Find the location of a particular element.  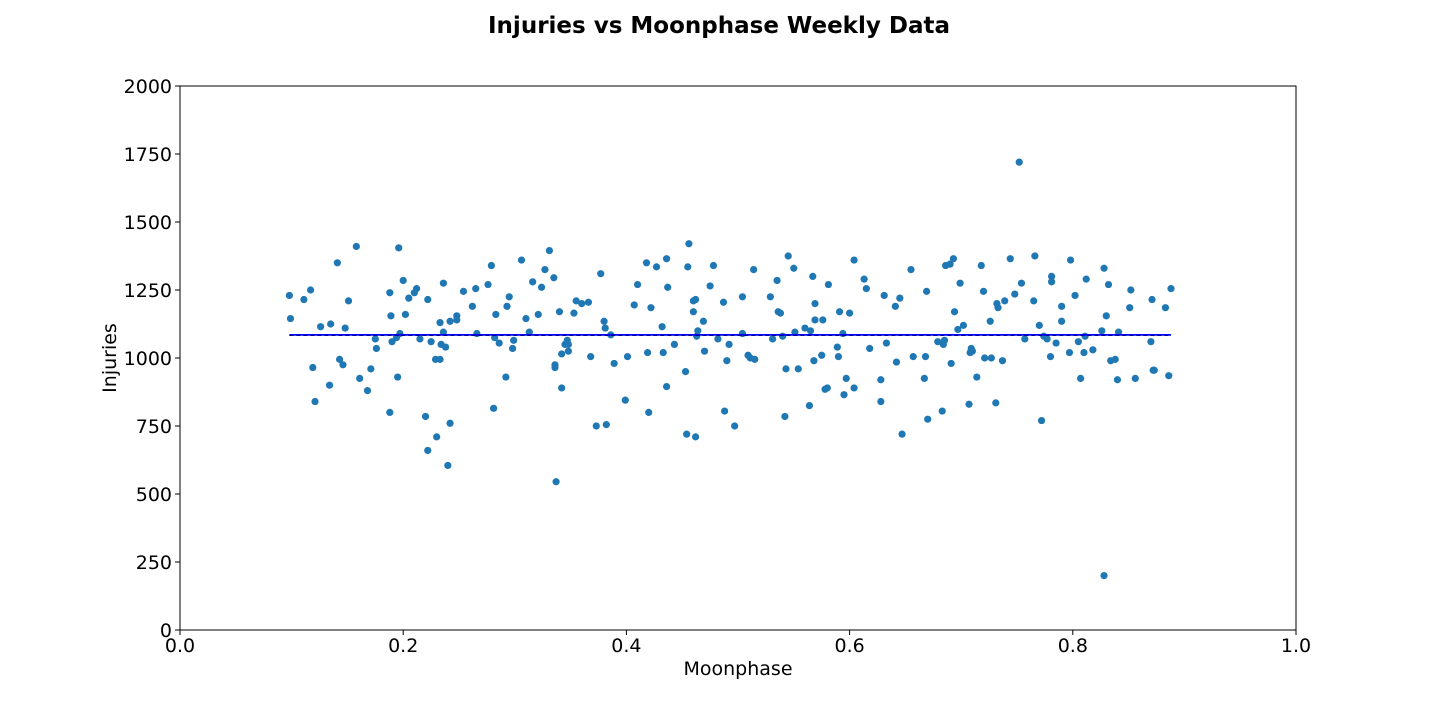

y-tick-label: 2000 is located at coordinates (148, 87).